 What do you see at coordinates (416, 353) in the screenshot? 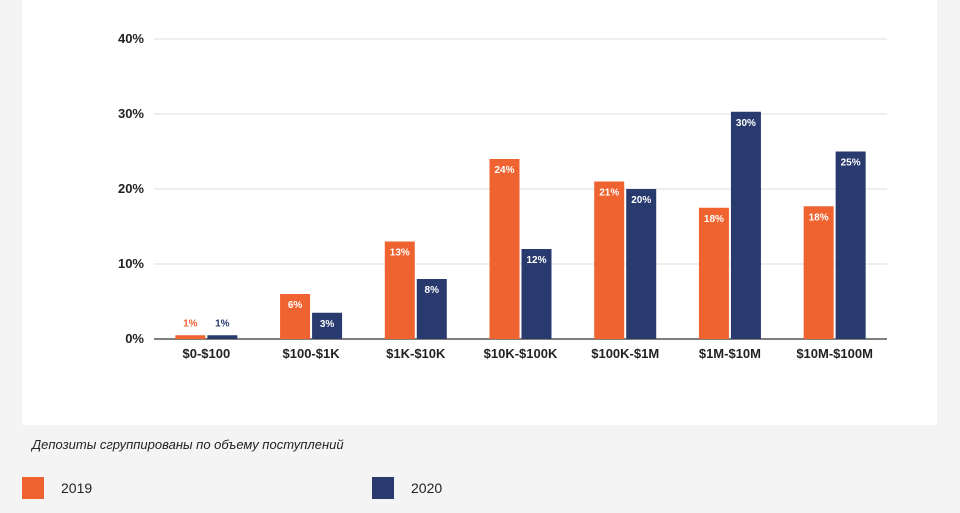
I see `x-tick-label: $1K-$10K` at bounding box center [416, 353].